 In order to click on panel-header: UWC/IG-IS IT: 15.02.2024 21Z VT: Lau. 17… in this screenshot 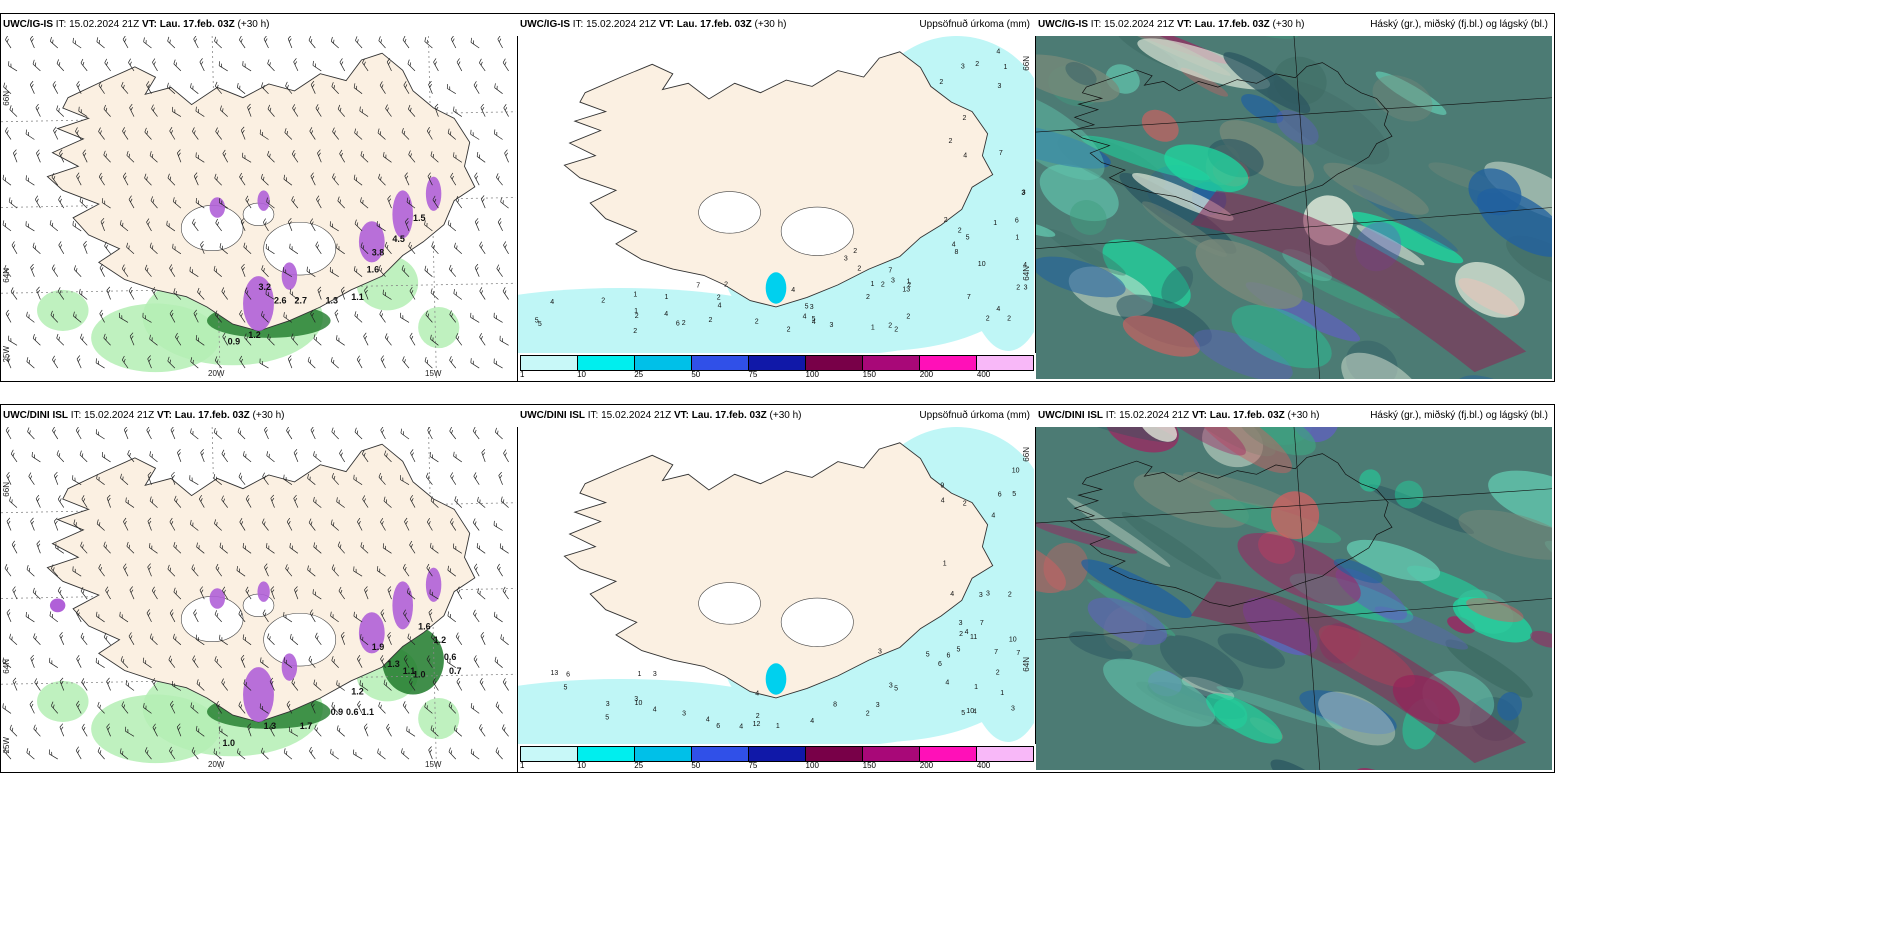, I will do `click(259, 25)`.